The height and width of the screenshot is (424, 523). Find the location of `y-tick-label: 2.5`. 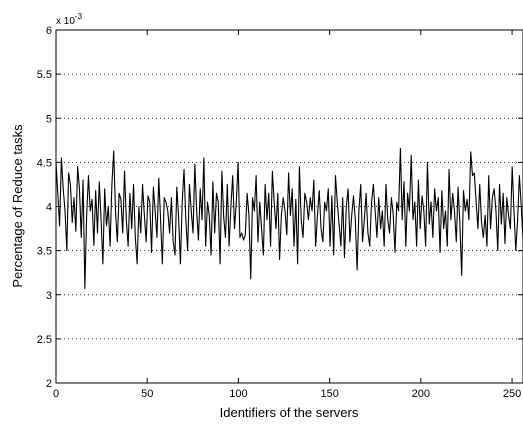

y-tick-label: 2.5 is located at coordinates (44, 340).